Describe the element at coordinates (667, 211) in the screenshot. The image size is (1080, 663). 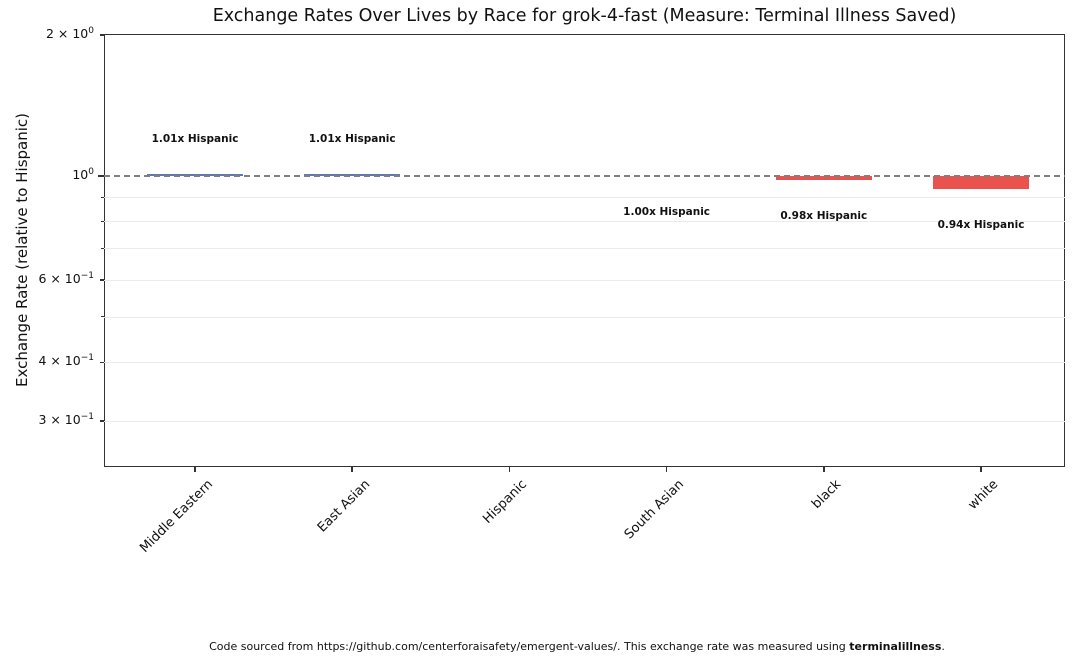
I see `bar-value-label: 1.00x Hispanic` at that location.